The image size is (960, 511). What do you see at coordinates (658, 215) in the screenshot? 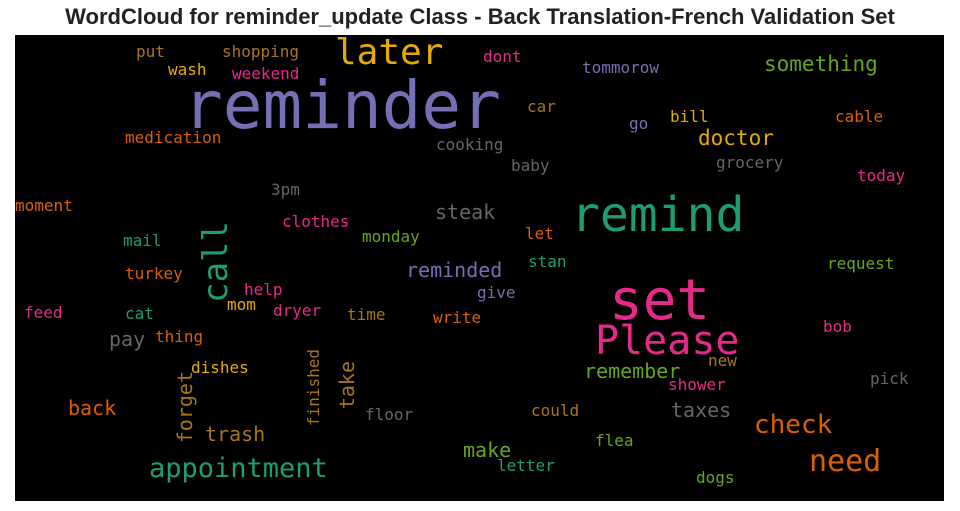
I see `word-remind: remind` at bounding box center [658, 215].